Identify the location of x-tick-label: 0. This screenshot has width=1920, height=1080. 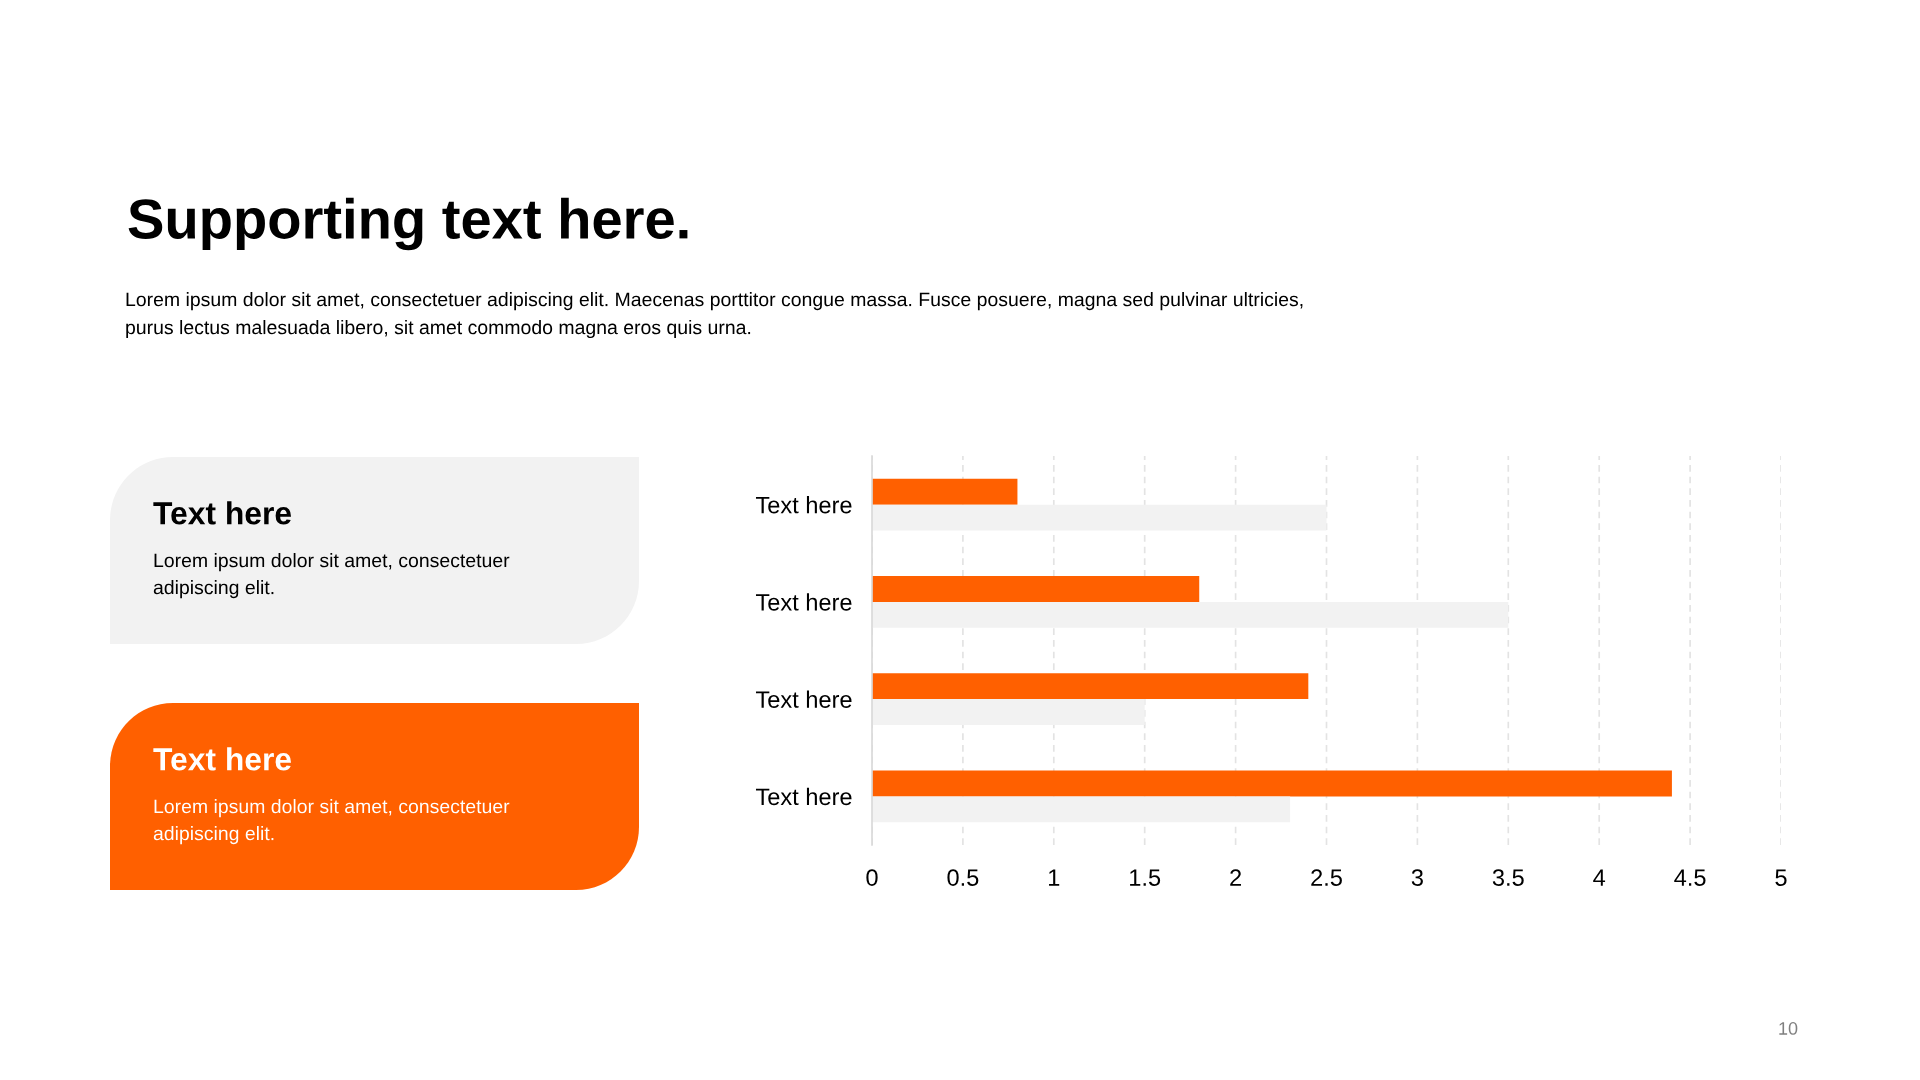
(872, 877).